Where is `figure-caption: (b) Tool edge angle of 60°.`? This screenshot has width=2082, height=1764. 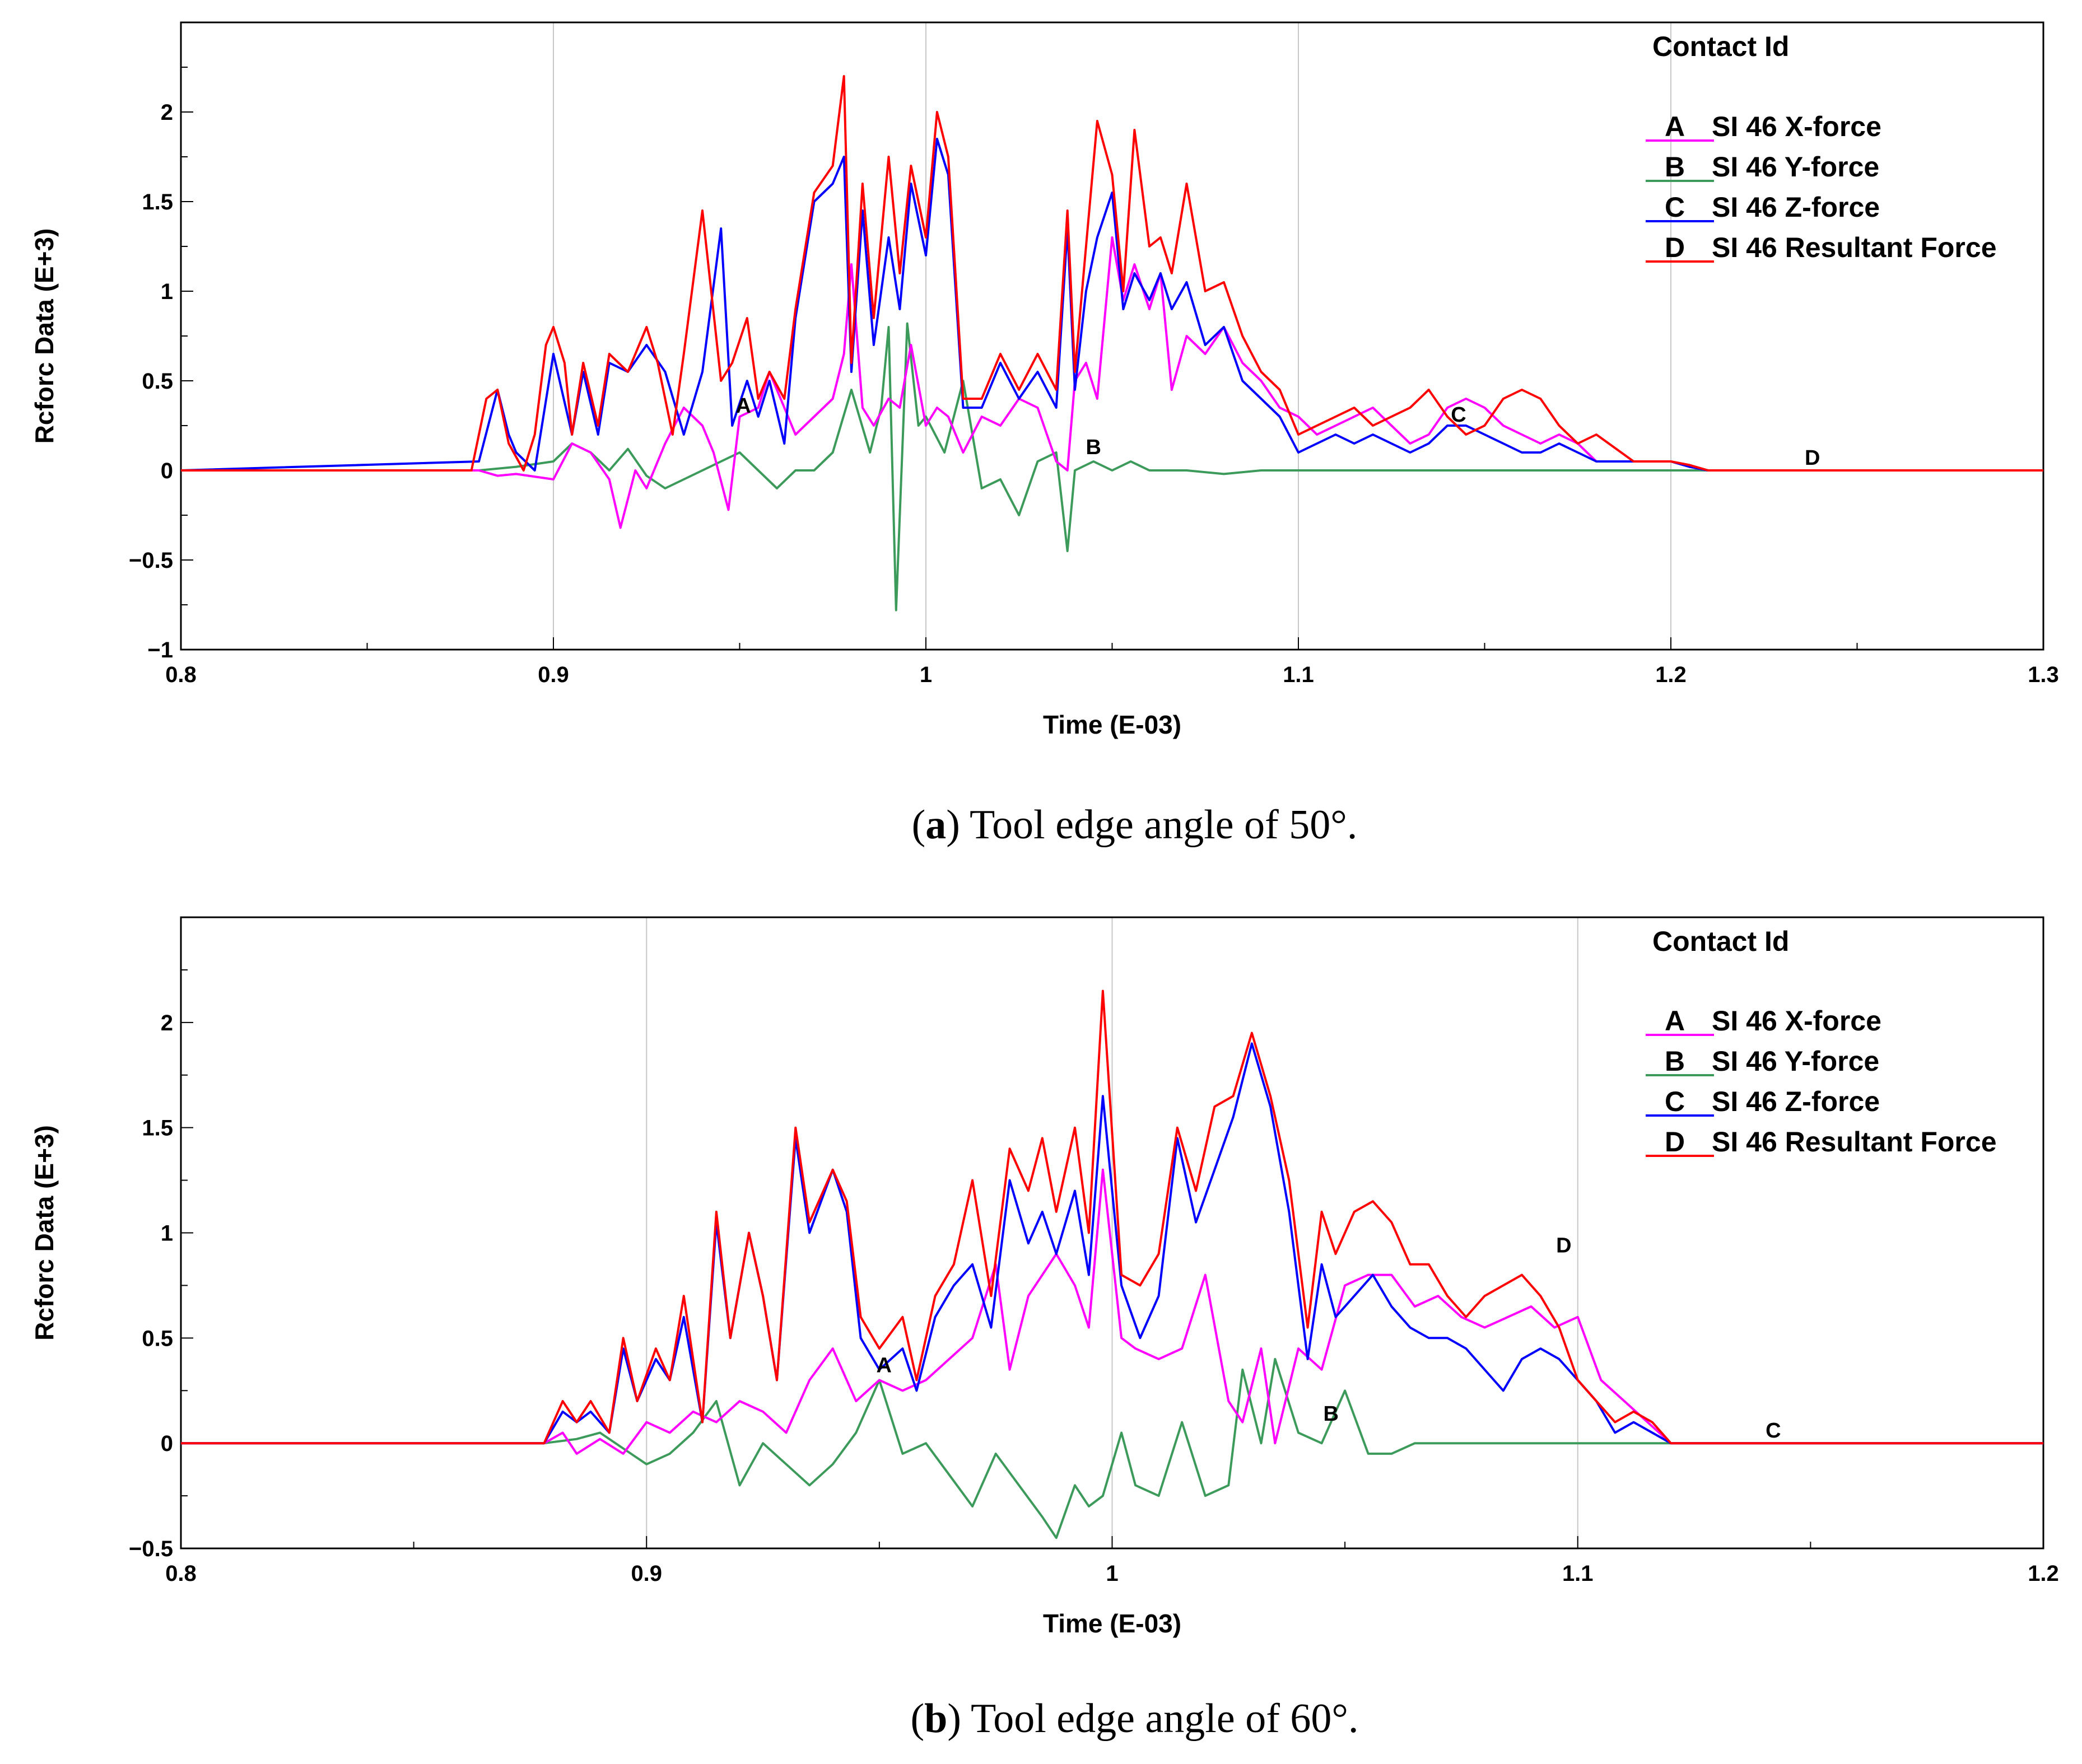
figure-caption: (b) Tool edge angle of 60°. is located at coordinates (1135, 1719).